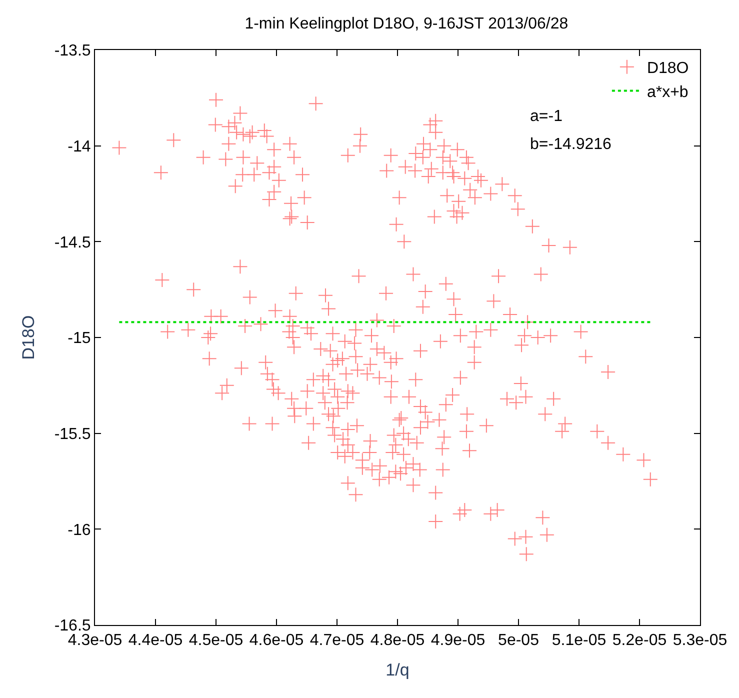 This screenshot has height=698, width=739. What do you see at coordinates (337, 641) in the screenshot?
I see `x-tick-label: 4.7e-05` at bounding box center [337, 641].